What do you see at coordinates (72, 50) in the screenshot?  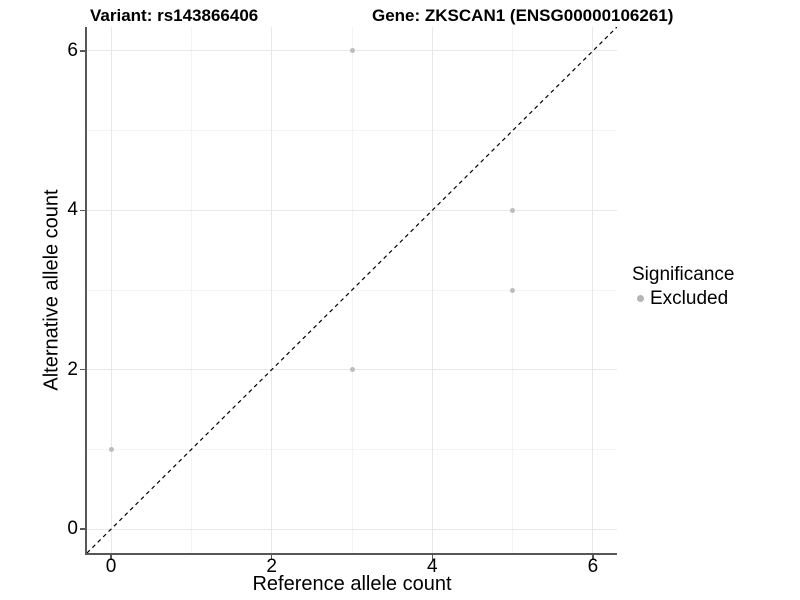 I see `y-tick-label: 6` at bounding box center [72, 50].